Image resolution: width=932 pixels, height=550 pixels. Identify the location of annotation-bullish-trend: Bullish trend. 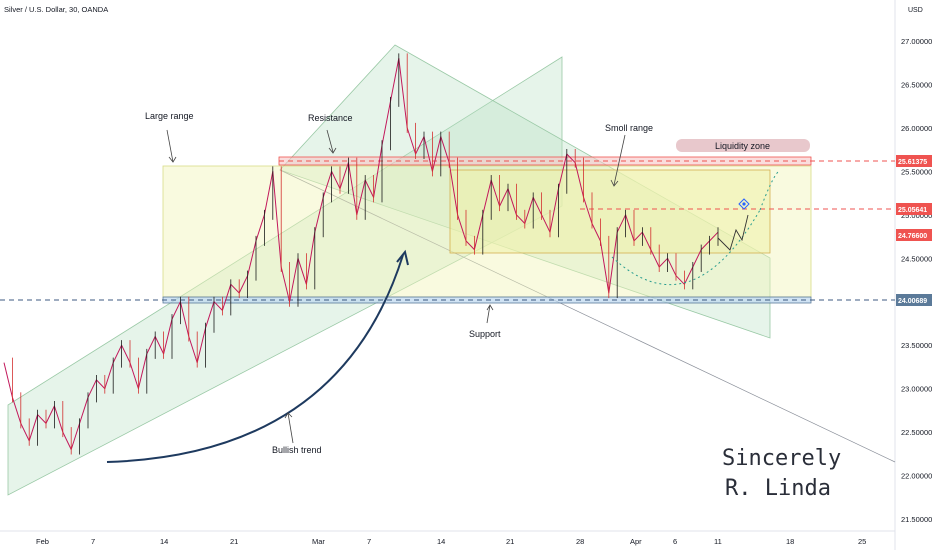
(297, 450).